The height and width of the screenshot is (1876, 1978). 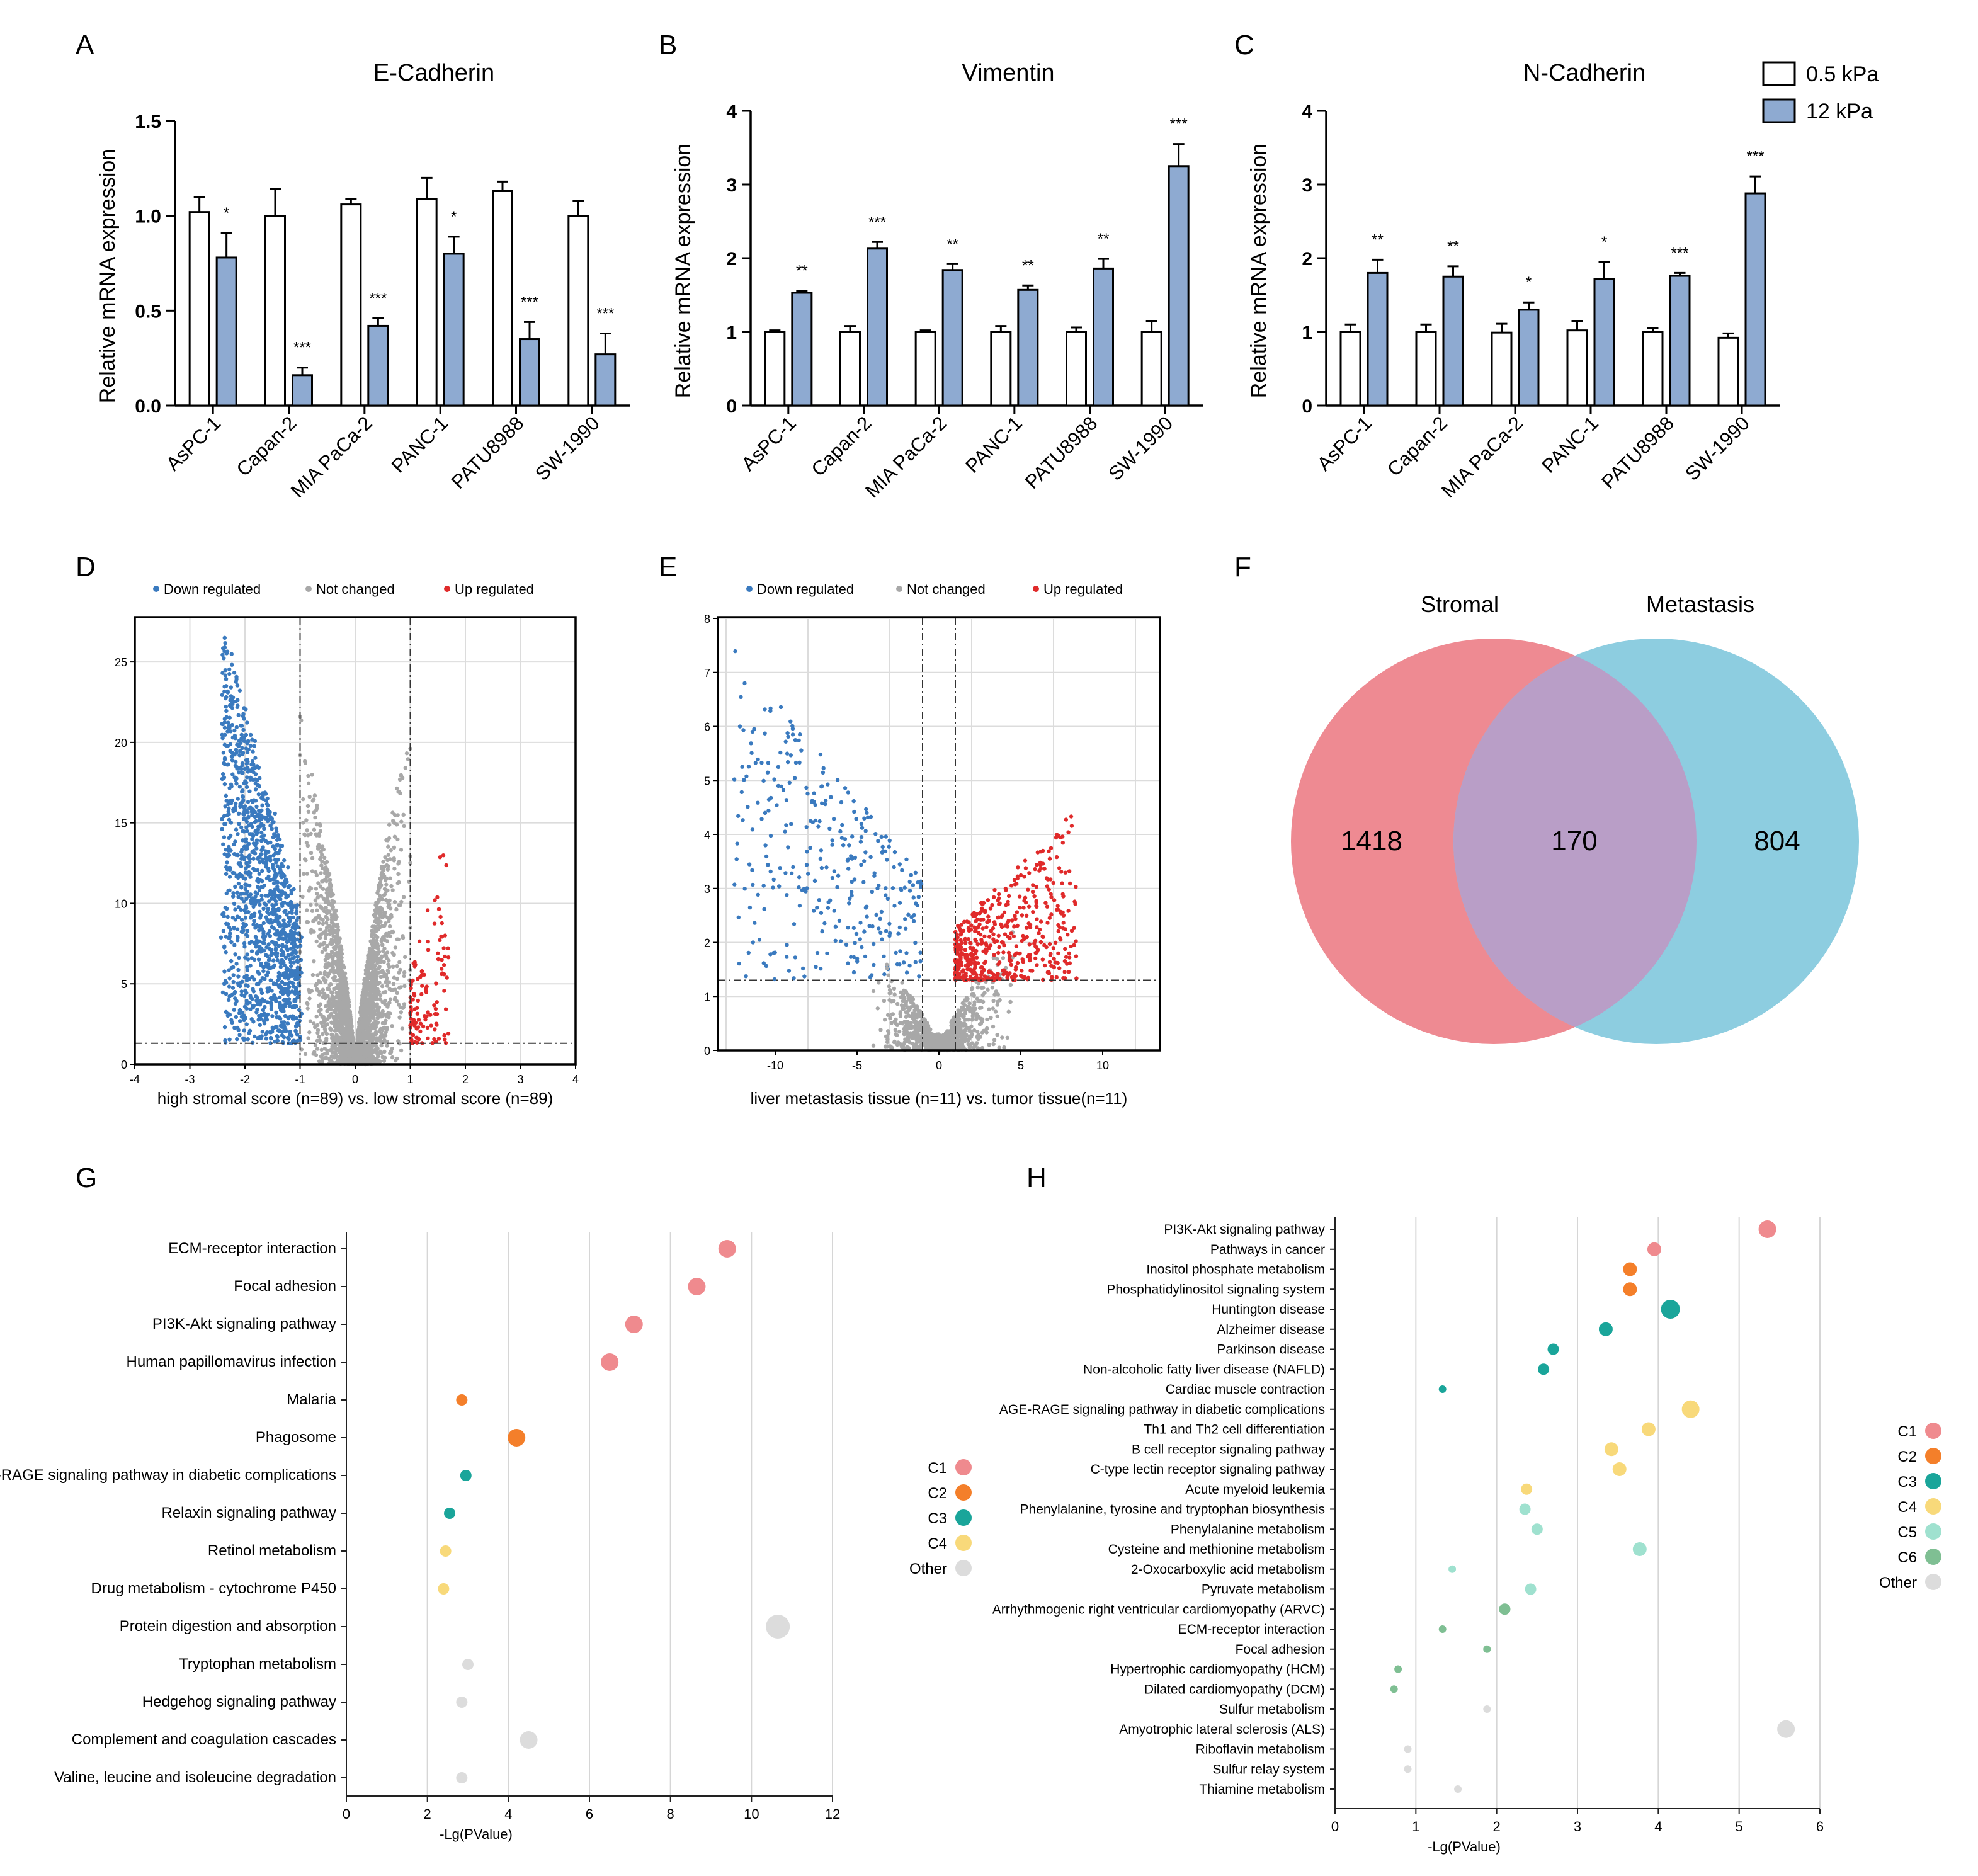 What do you see at coordinates (148, 406) in the screenshot?
I see `y-tick-label: 0.0` at bounding box center [148, 406].